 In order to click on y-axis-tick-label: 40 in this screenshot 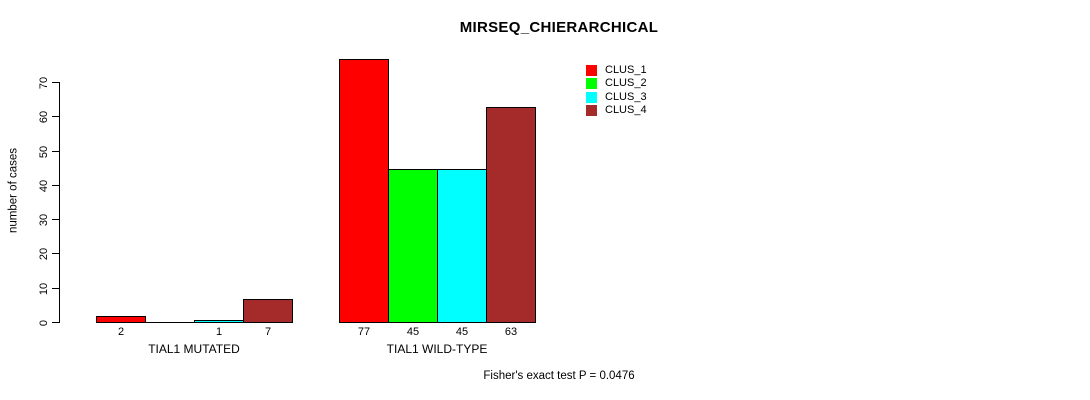, I will do `click(44, 186)`.